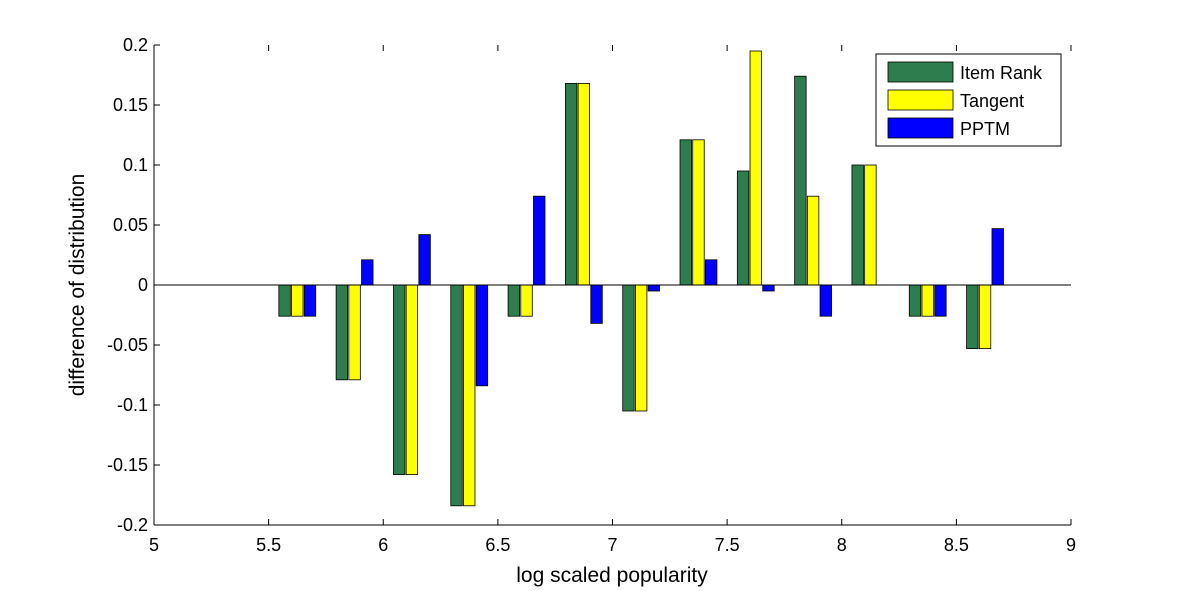 The height and width of the screenshot is (591, 1183). I want to click on y-tick-label: -0.05, so click(127, 345).